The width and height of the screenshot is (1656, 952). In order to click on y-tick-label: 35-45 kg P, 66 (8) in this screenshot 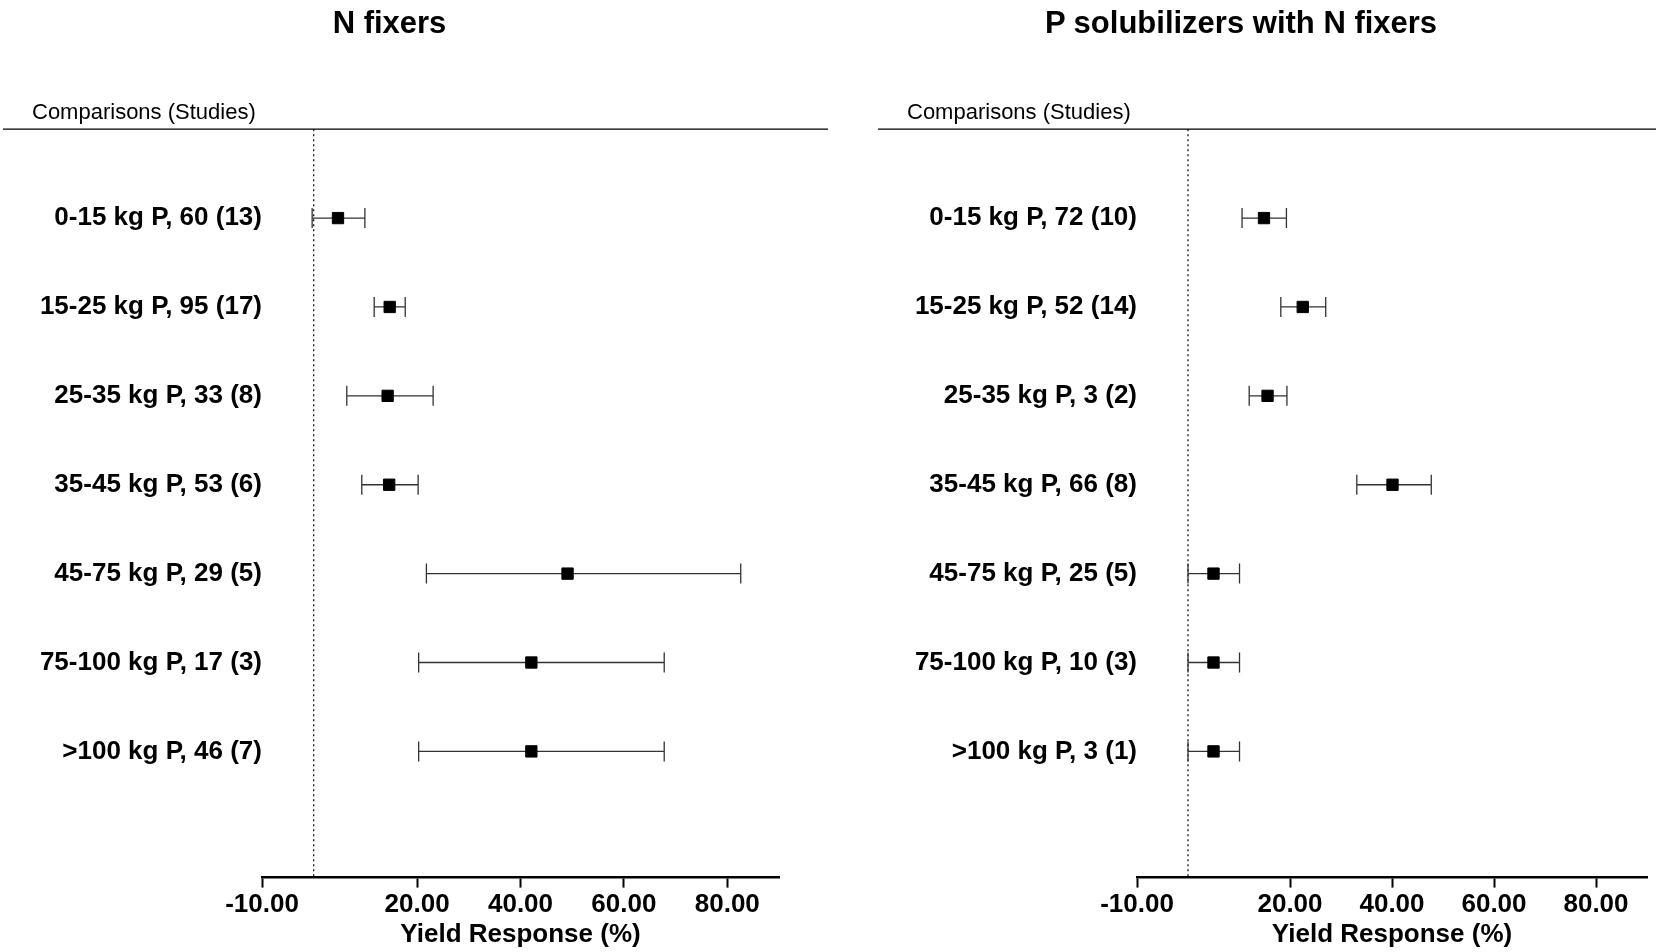, I will do `click(1033, 482)`.